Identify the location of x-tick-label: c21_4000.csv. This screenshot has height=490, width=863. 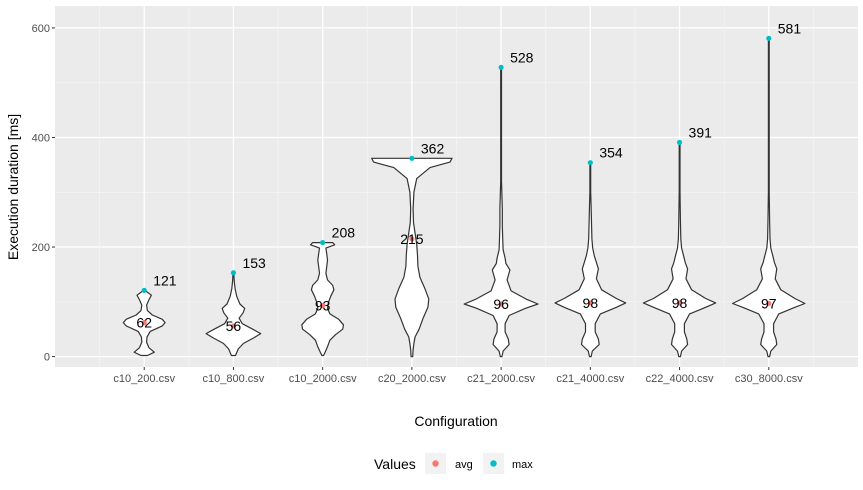
(590, 379).